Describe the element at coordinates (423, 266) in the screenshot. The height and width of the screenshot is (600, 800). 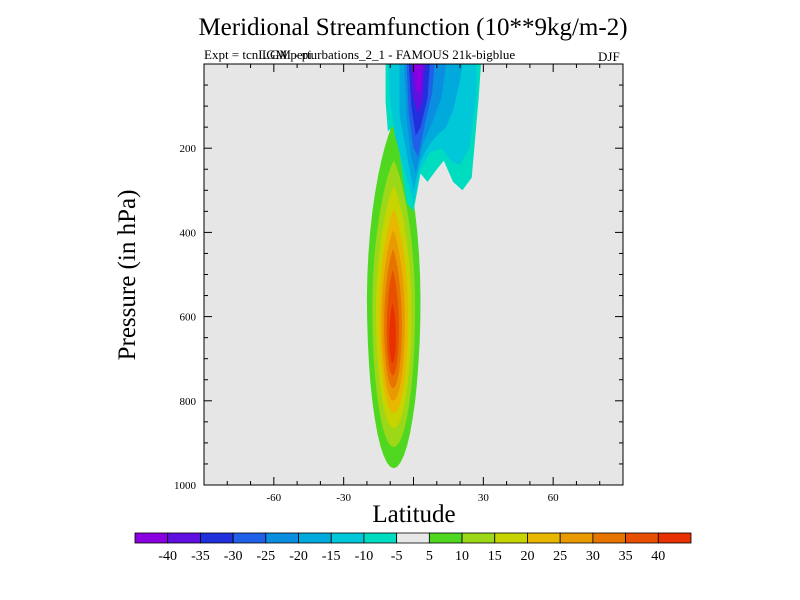
I see `contour-layer` at that location.